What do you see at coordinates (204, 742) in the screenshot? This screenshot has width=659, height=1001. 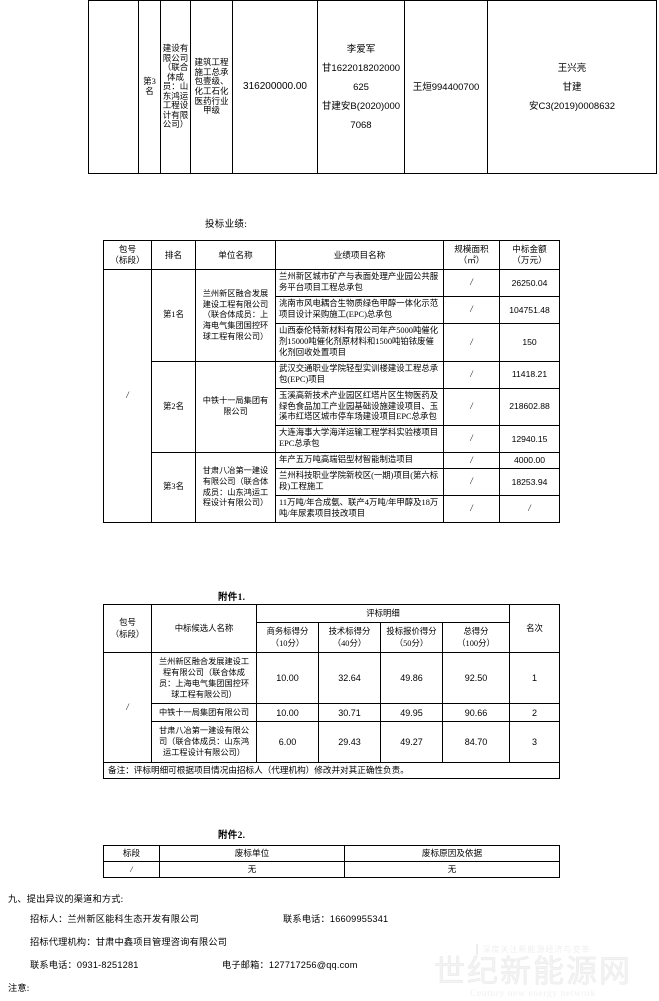 I see `cell-candidate: 甘肃八冶第一建设有限公司（联合体成员：山东鸿运工程设计有限公司）` at bounding box center [204, 742].